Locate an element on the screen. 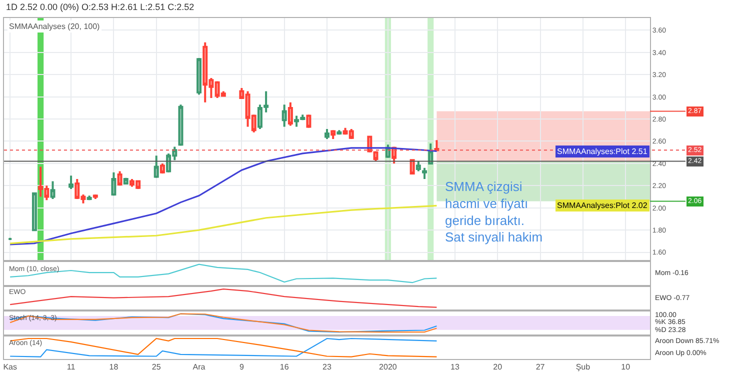 The width and height of the screenshot is (750, 377). x-tick-label: 10 is located at coordinates (626, 367).